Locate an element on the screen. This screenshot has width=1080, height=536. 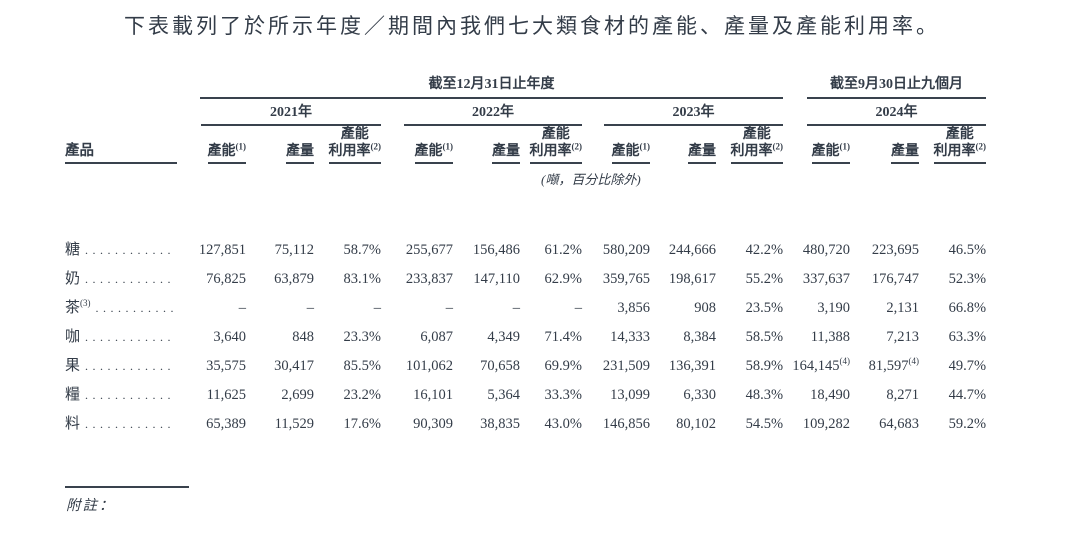
value-cell: 5,364 is located at coordinates (503, 395).